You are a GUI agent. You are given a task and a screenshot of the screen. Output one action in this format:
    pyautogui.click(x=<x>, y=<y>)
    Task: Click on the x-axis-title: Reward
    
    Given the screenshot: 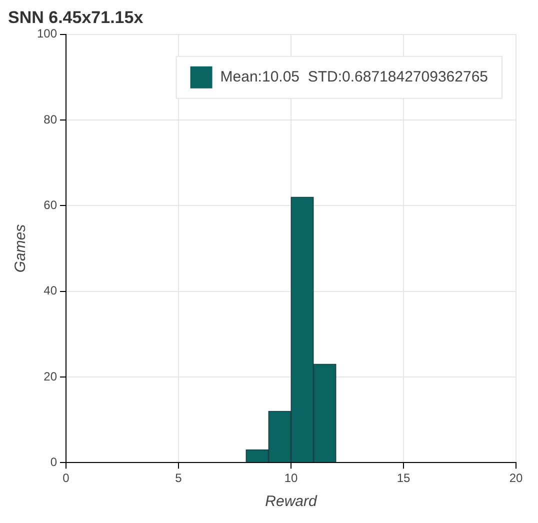 What is the action you would take?
    pyautogui.click(x=291, y=501)
    